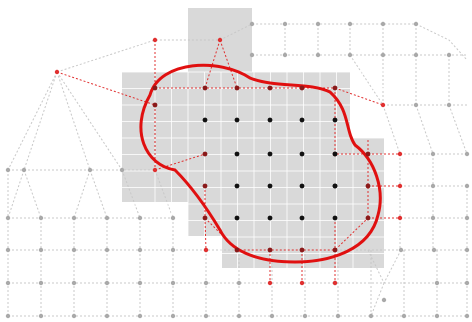 This screenshot has width=472, height=322. What do you see at coordinates (262, 48) in the screenshot?
I see `mesh-row` at bounding box center [262, 48].